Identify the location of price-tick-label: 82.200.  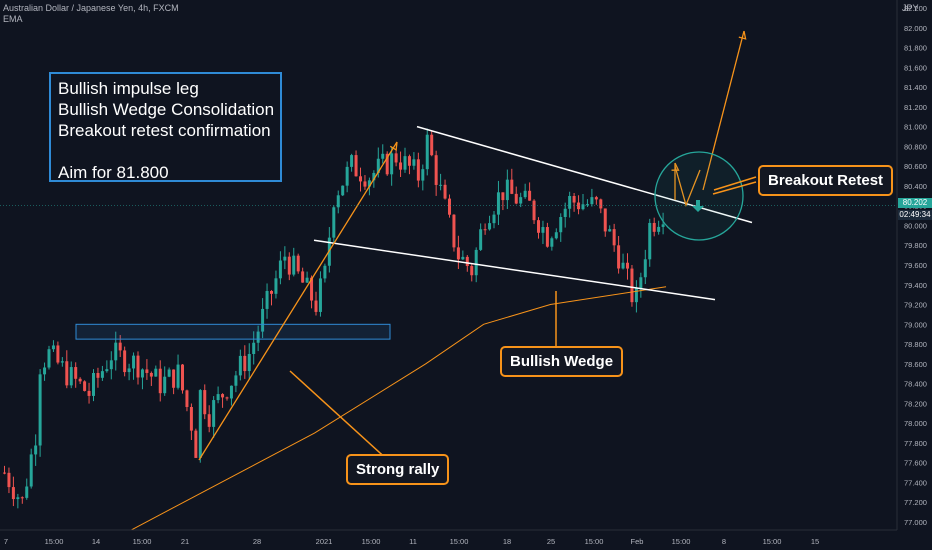
(915, 8).